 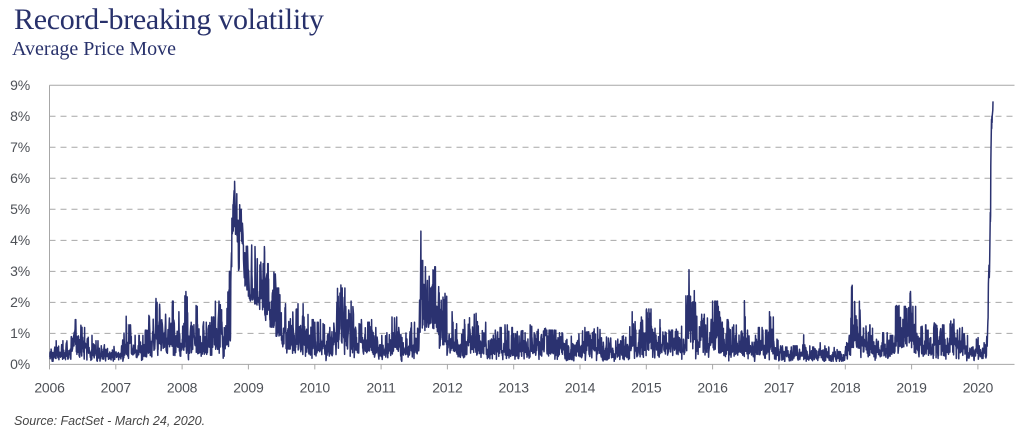 What do you see at coordinates (116, 388) in the screenshot?
I see `svg-text: 2007` at bounding box center [116, 388].